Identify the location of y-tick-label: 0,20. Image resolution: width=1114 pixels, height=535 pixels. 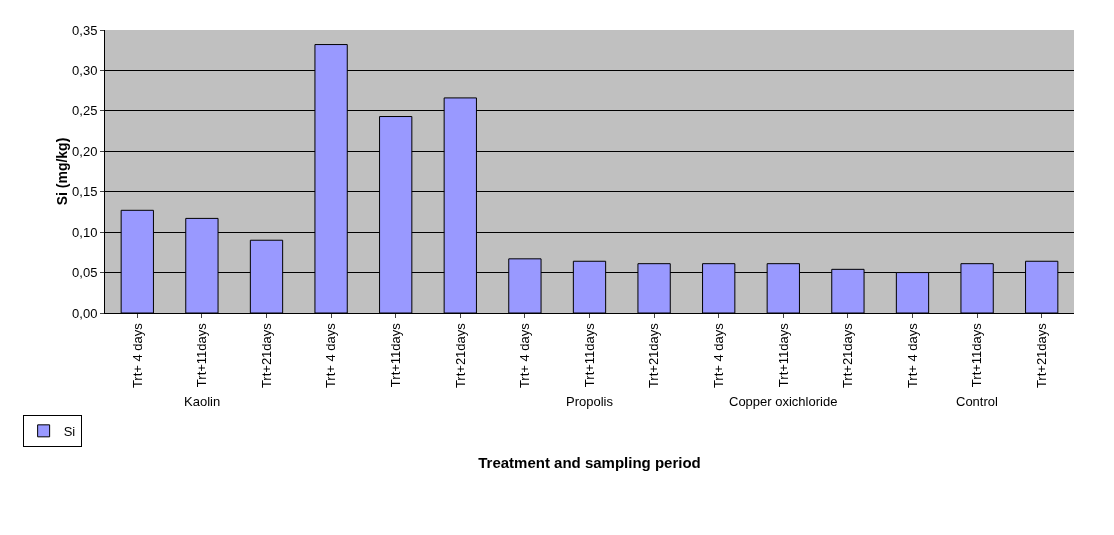
(85, 151).